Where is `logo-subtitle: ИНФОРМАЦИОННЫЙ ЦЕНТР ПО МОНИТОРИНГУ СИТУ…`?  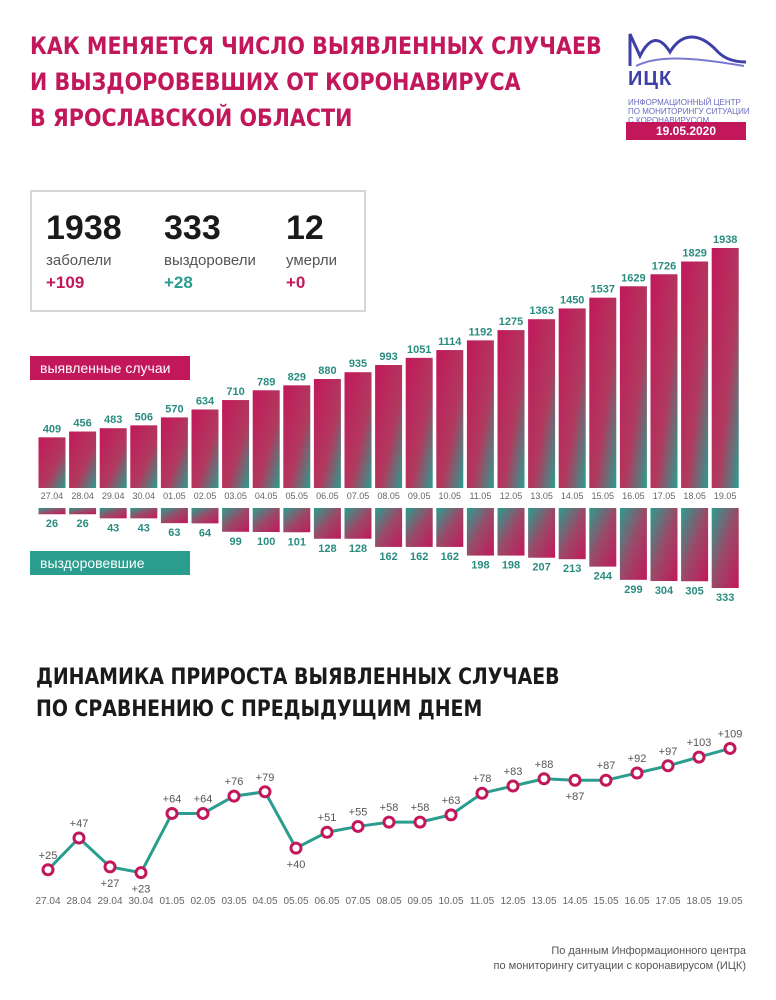
logo-subtitle: ИНФОРМАЦИОННЫЙ ЦЕНТР ПО МОНИТОРИНГУ СИТУ… is located at coordinates (698, 111).